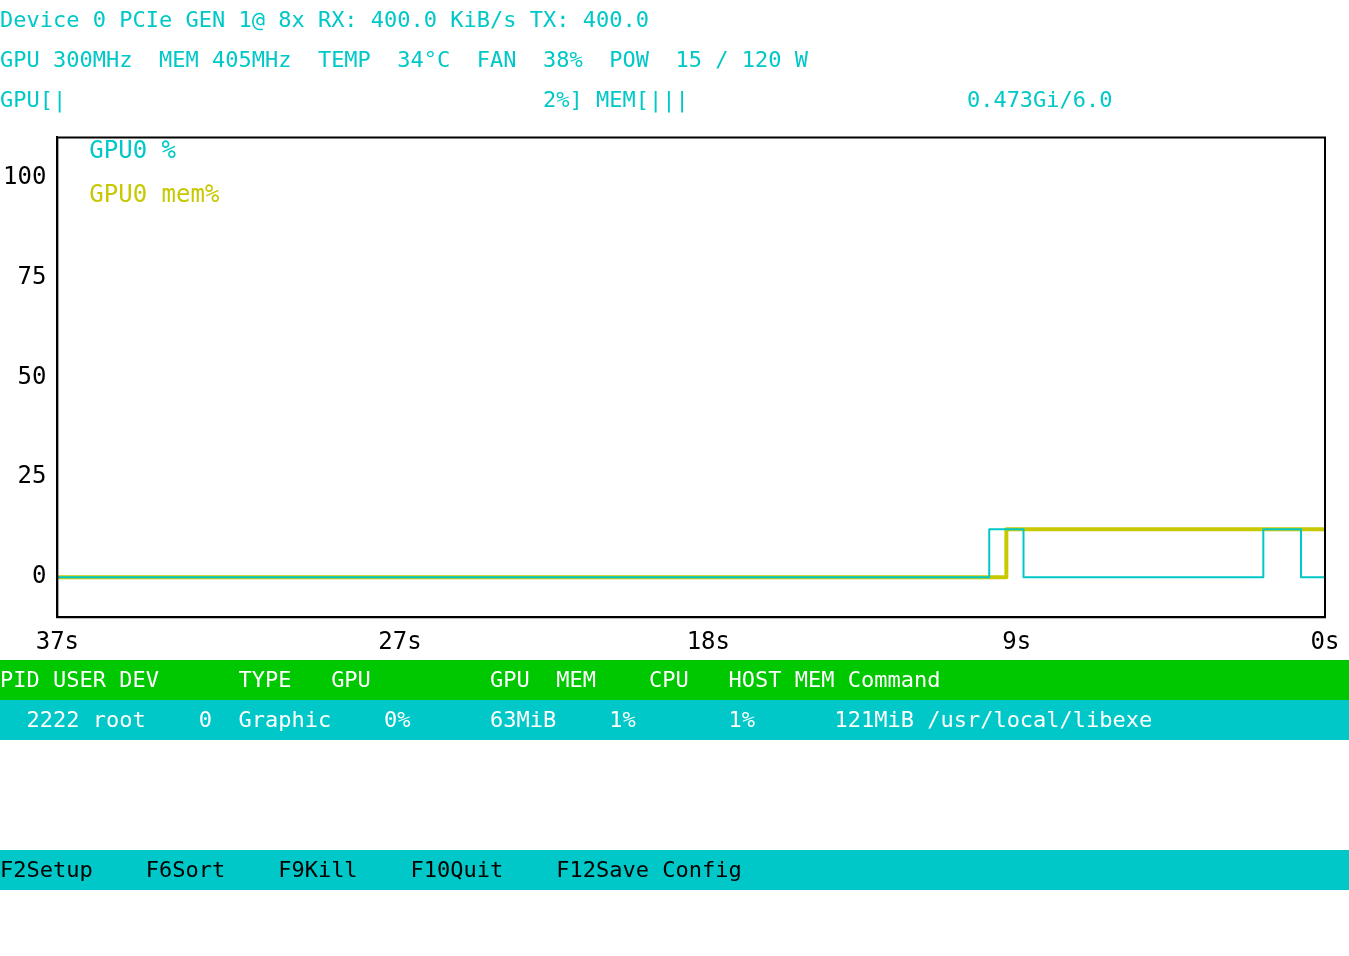 This screenshot has height=956, width=1349. Describe the element at coordinates (325, 20) in the screenshot. I see `chart-title: Device 0 PCIe GEN 1@ 8x RX: 400.0 KiB/s TX: 400.0` at that location.